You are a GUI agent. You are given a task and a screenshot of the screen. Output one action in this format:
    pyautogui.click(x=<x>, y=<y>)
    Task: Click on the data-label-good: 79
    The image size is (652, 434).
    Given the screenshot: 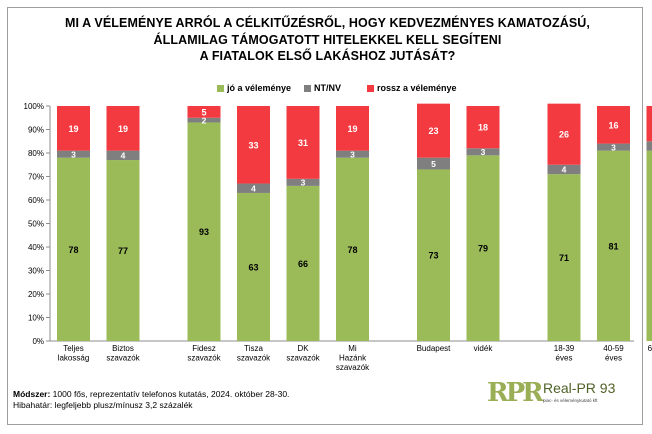 What is the action you would take?
    pyautogui.click(x=483, y=249)
    